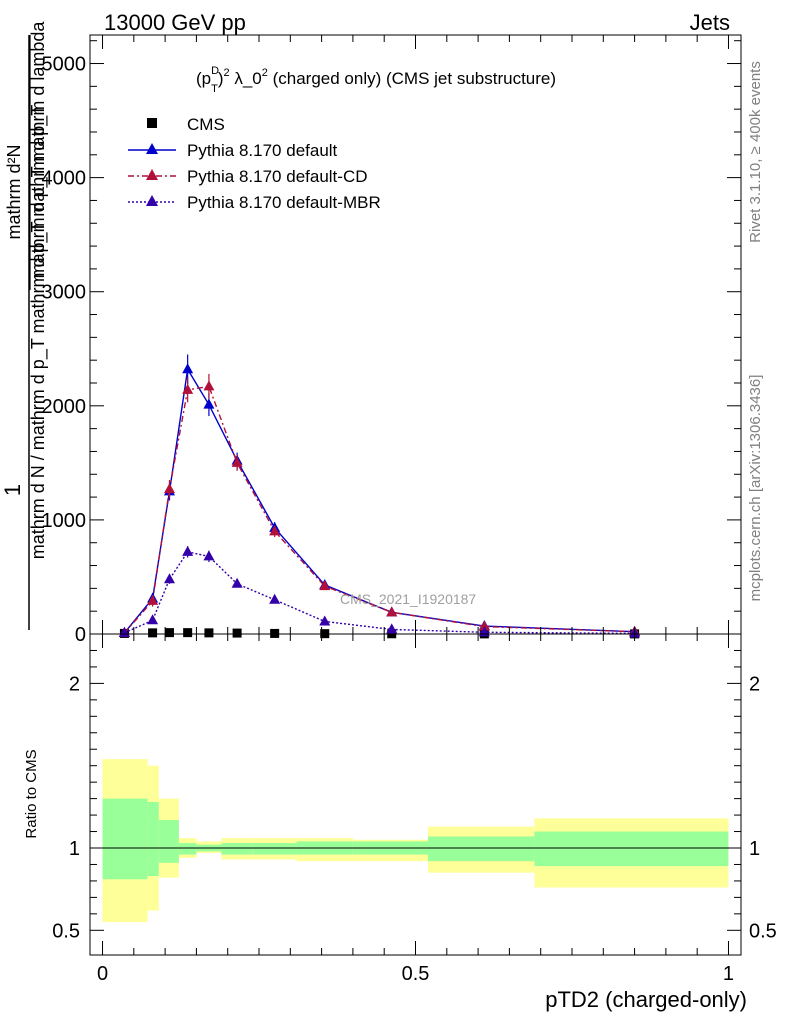  I want to click on legend-entry-mbr: Pythia 8.170 default-MBR, so click(254, 202).